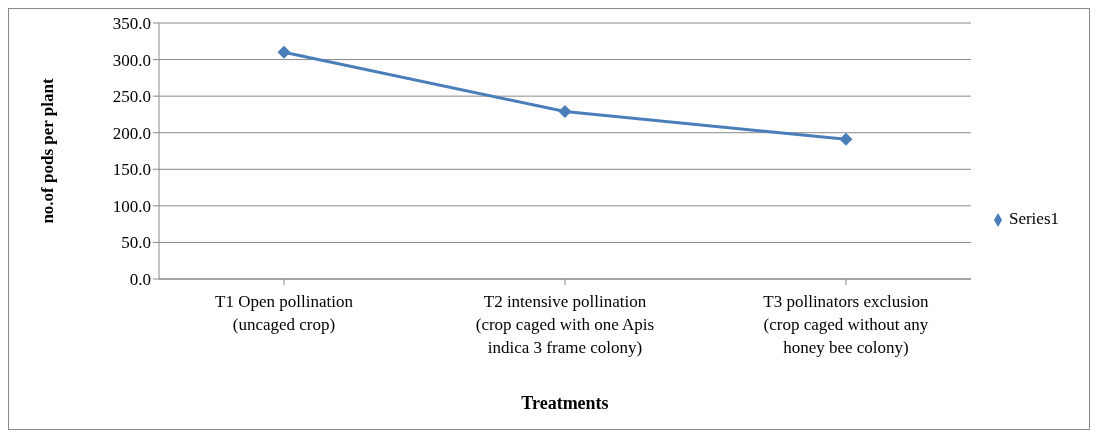  Describe the element at coordinates (131, 133) in the screenshot. I see `y-tick-label: 200.0` at that location.